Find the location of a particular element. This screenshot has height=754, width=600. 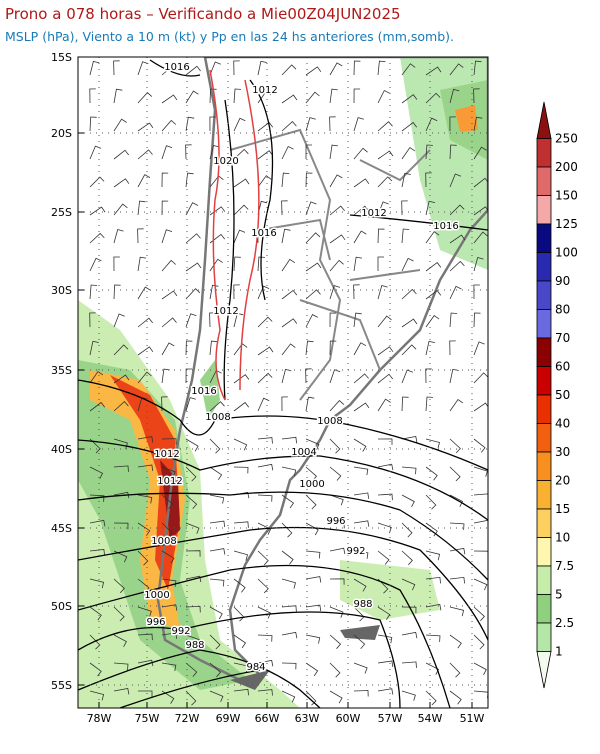

lon-label: 54W is located at coordinates (430, 718).